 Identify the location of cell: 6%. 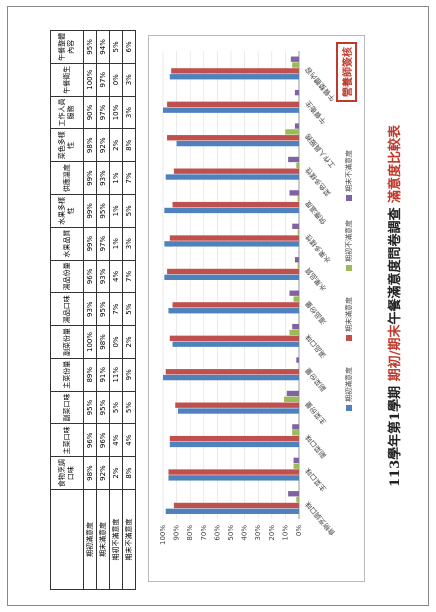
(129, 47).